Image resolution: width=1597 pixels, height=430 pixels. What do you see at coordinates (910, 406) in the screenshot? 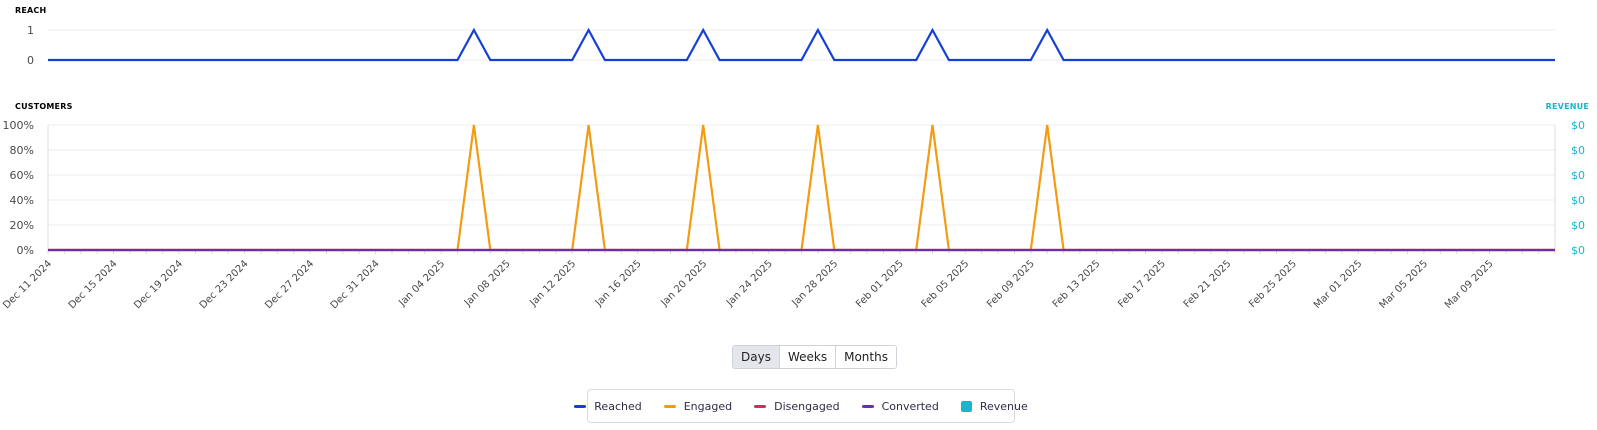
I see `legend-label: Converted` at bounding box center [910, 406].